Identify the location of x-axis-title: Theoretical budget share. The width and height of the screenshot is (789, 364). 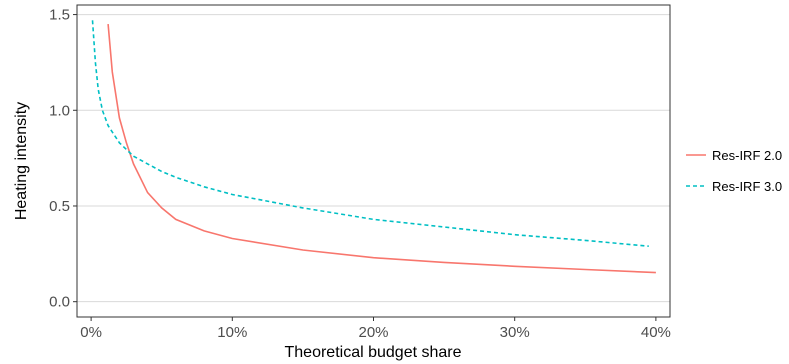
(373, 352).